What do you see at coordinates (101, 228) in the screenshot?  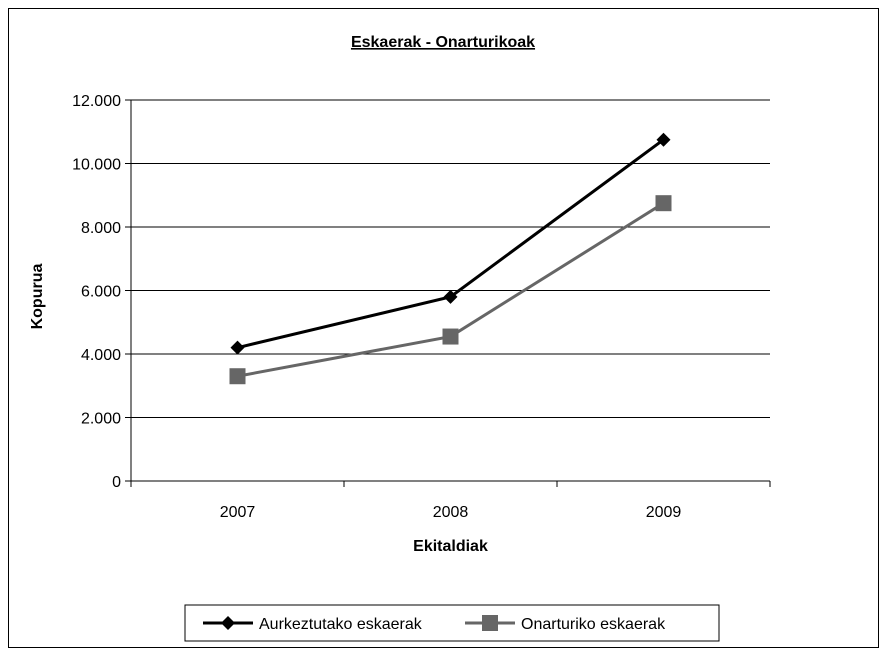 I see `y-tick-label: 8.000` at bounding box center [101, 228].